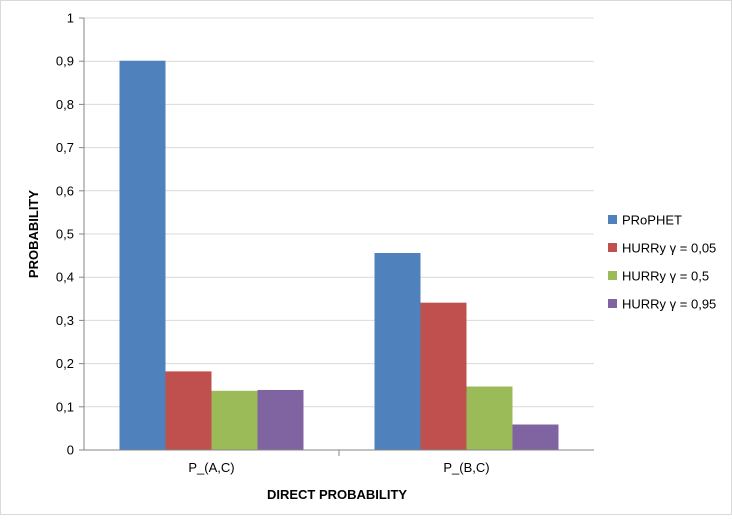  What do you see at coordinates (65, 406) in the screenshot?
I see `y-tick-label: 0,1` at bounding box center [65, 406].